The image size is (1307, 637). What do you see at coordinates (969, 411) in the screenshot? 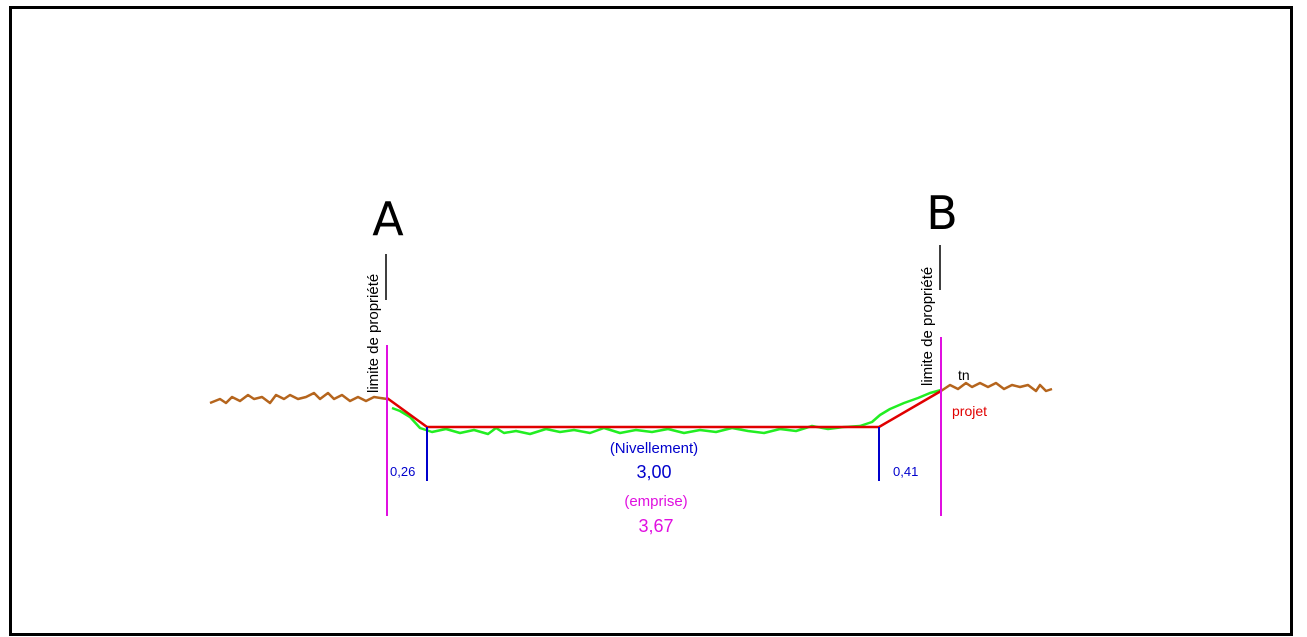
I see `projet-label: projet` at bounding box center [969, 411].